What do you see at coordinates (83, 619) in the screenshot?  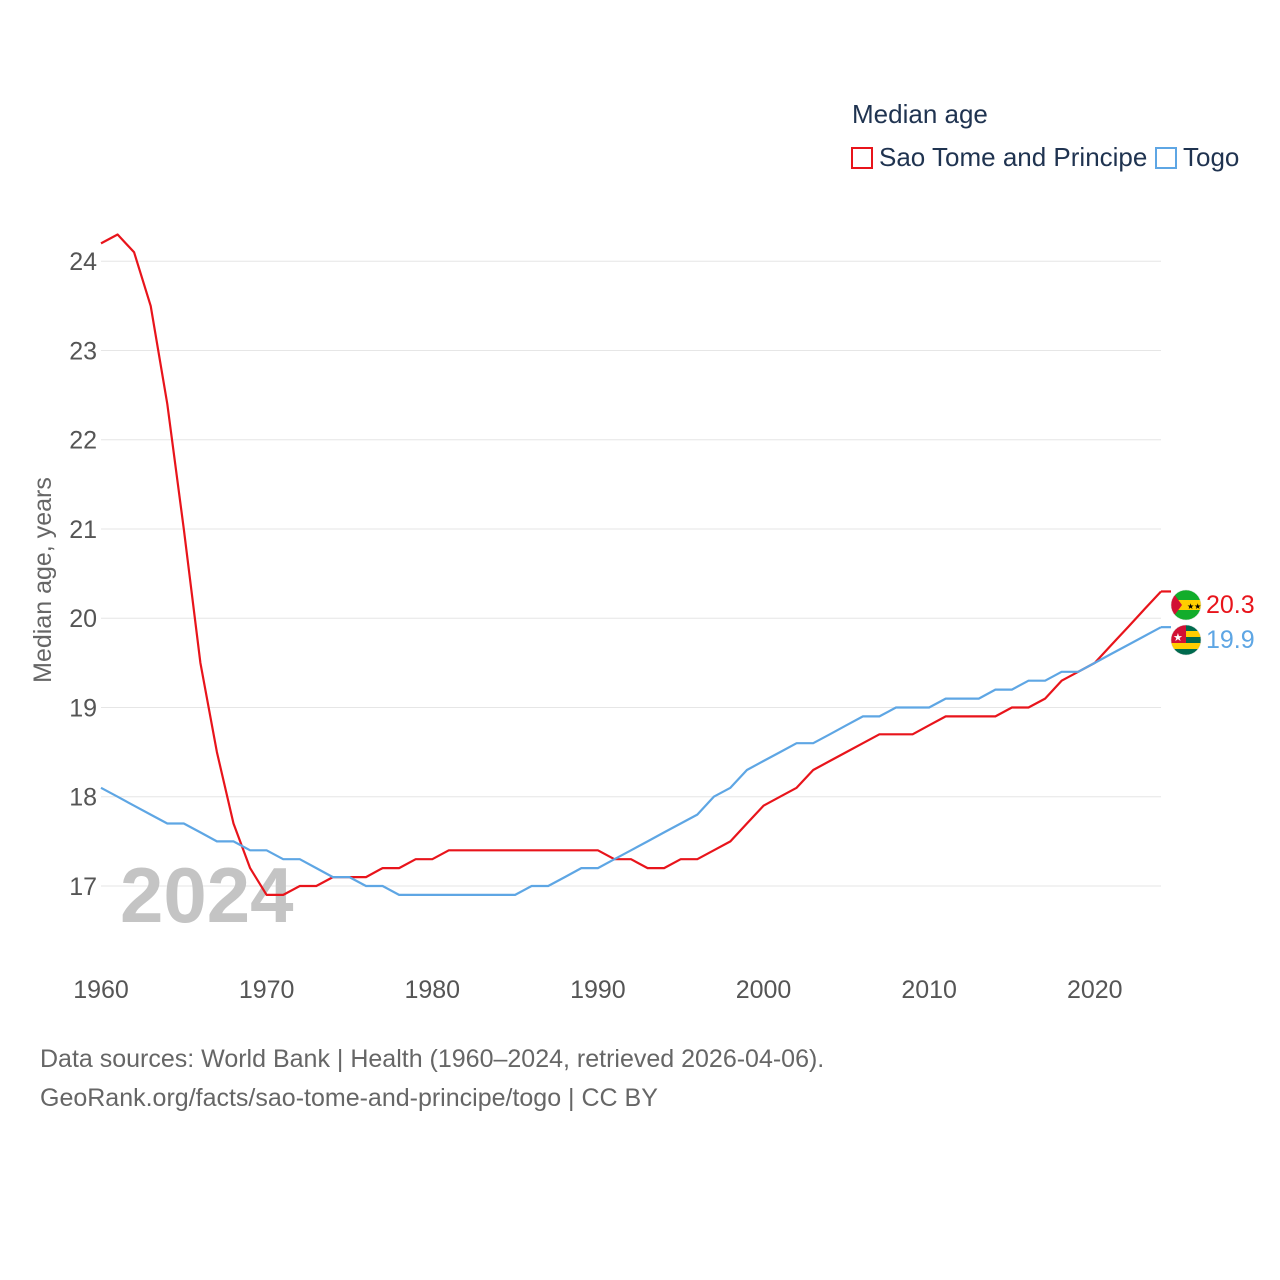 I see `y-tick-label: 20` at bounding box center [83, 619].